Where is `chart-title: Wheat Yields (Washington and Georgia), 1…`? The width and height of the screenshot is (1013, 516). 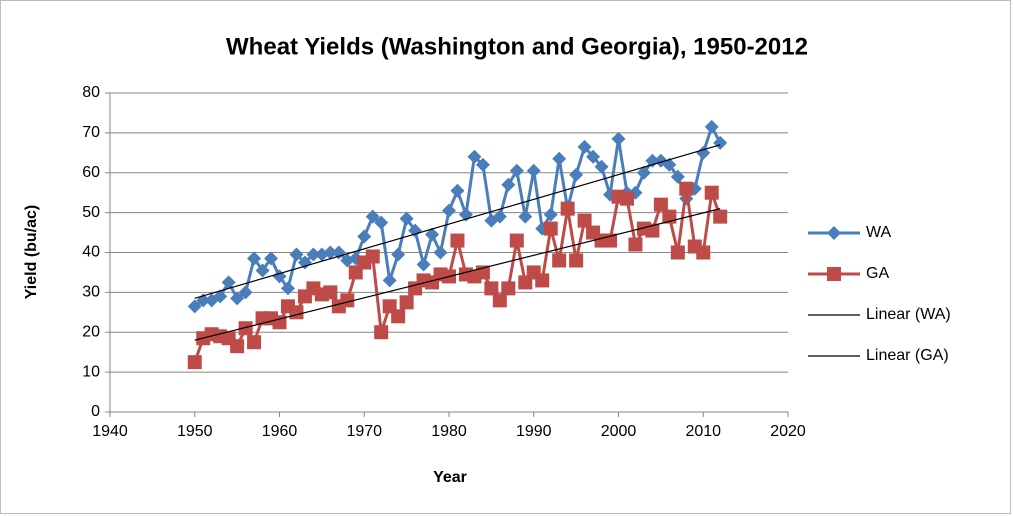 chart-title: Wheat Yields (Washington and Georgia), 1… is located at coordinates (517, 46).